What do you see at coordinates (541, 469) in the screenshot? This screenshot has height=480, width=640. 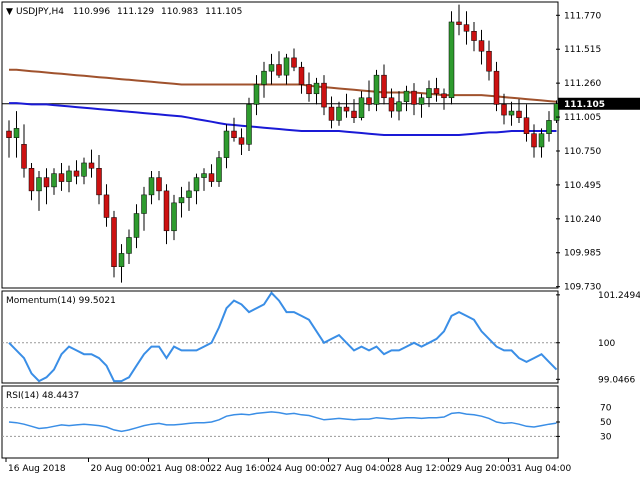 I see `x-tick-label: 31 Aug 04:00` at bounding box center [541, 469].